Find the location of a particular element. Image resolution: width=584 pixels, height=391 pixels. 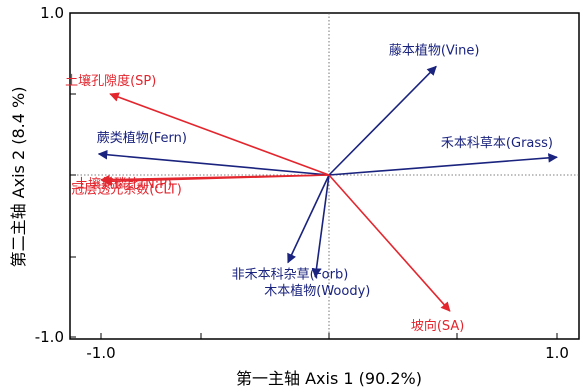

environment-vector-label: 坡向(SA) is located at coordinates (438, 326).